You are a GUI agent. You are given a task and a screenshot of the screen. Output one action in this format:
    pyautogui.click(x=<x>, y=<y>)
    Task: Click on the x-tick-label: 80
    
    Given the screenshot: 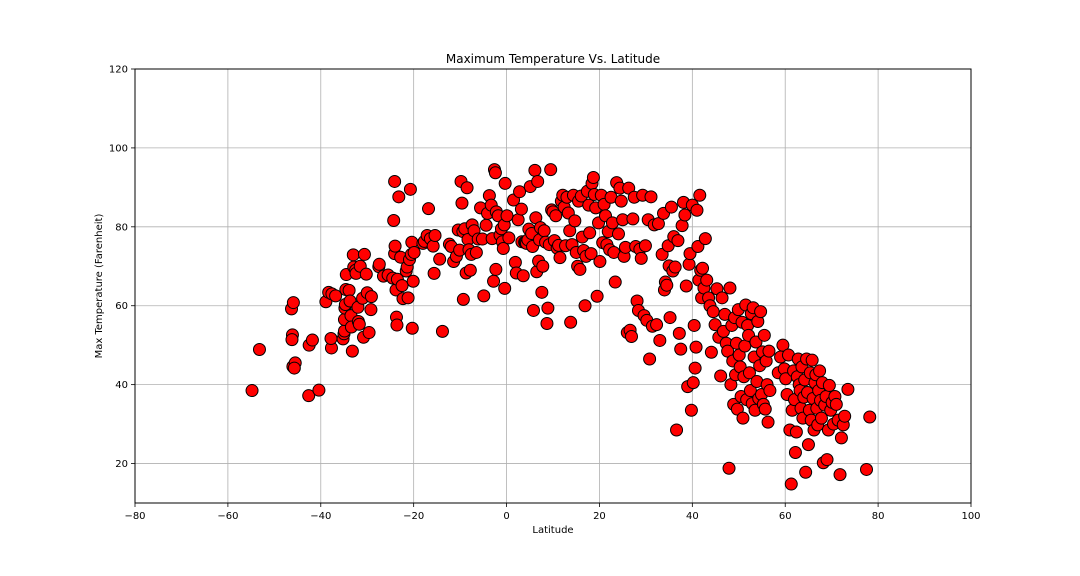 What is the action you would take?
    pyautogui.click(x=878, y=516)
    